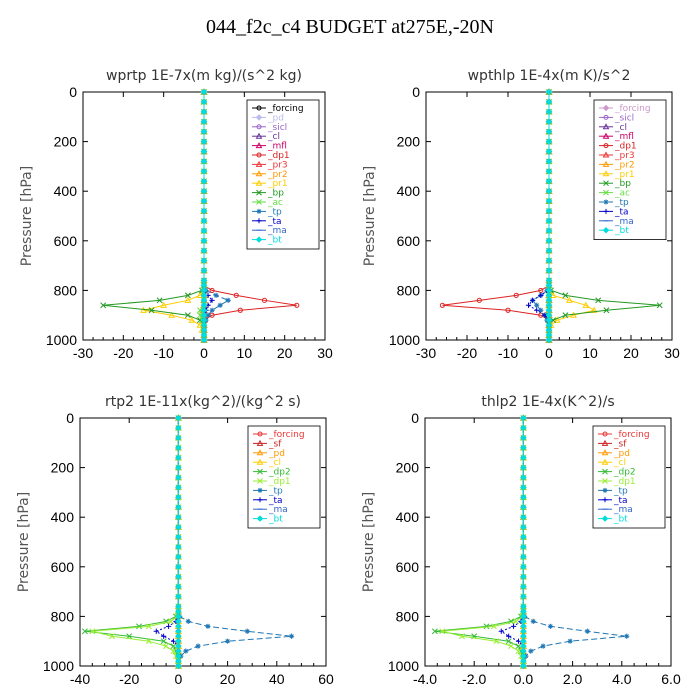  What do you see at coordinates (123, 353) in the screenshot?
I see `x-tick-label: -20` at bounding box center [123, 353].